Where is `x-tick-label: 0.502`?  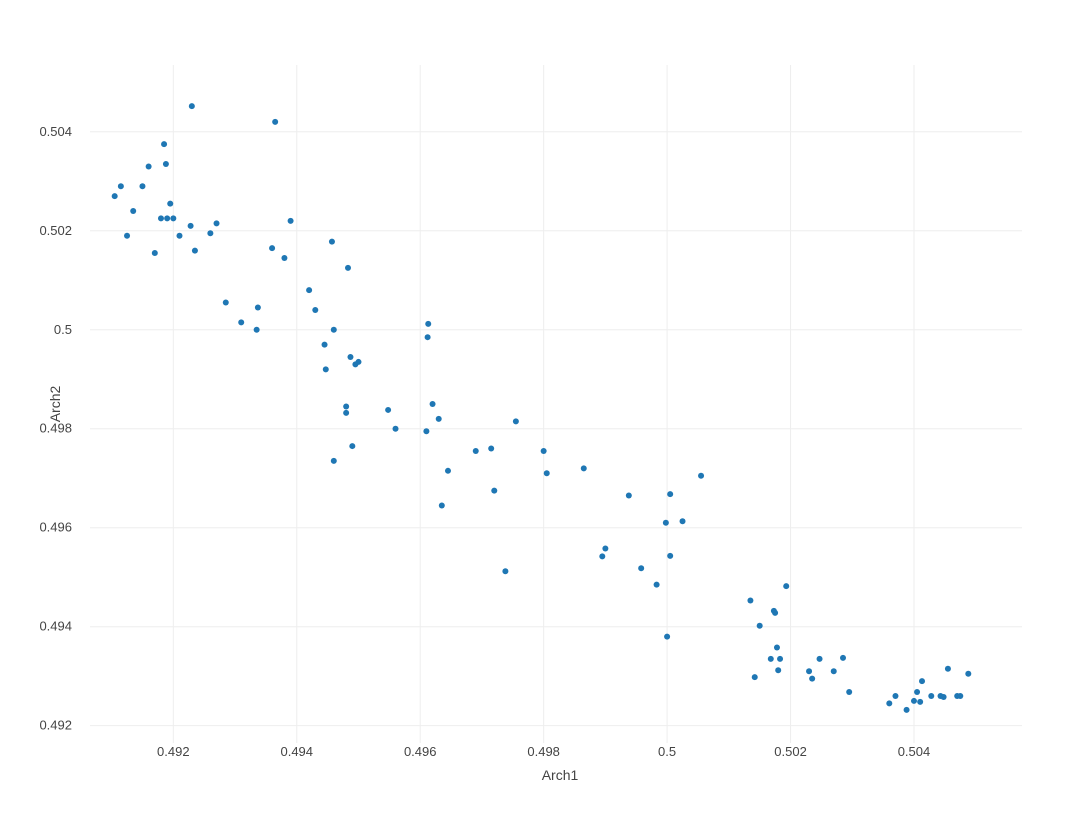
x-tick-label: 0.502 is located at coordinates (790, 751).